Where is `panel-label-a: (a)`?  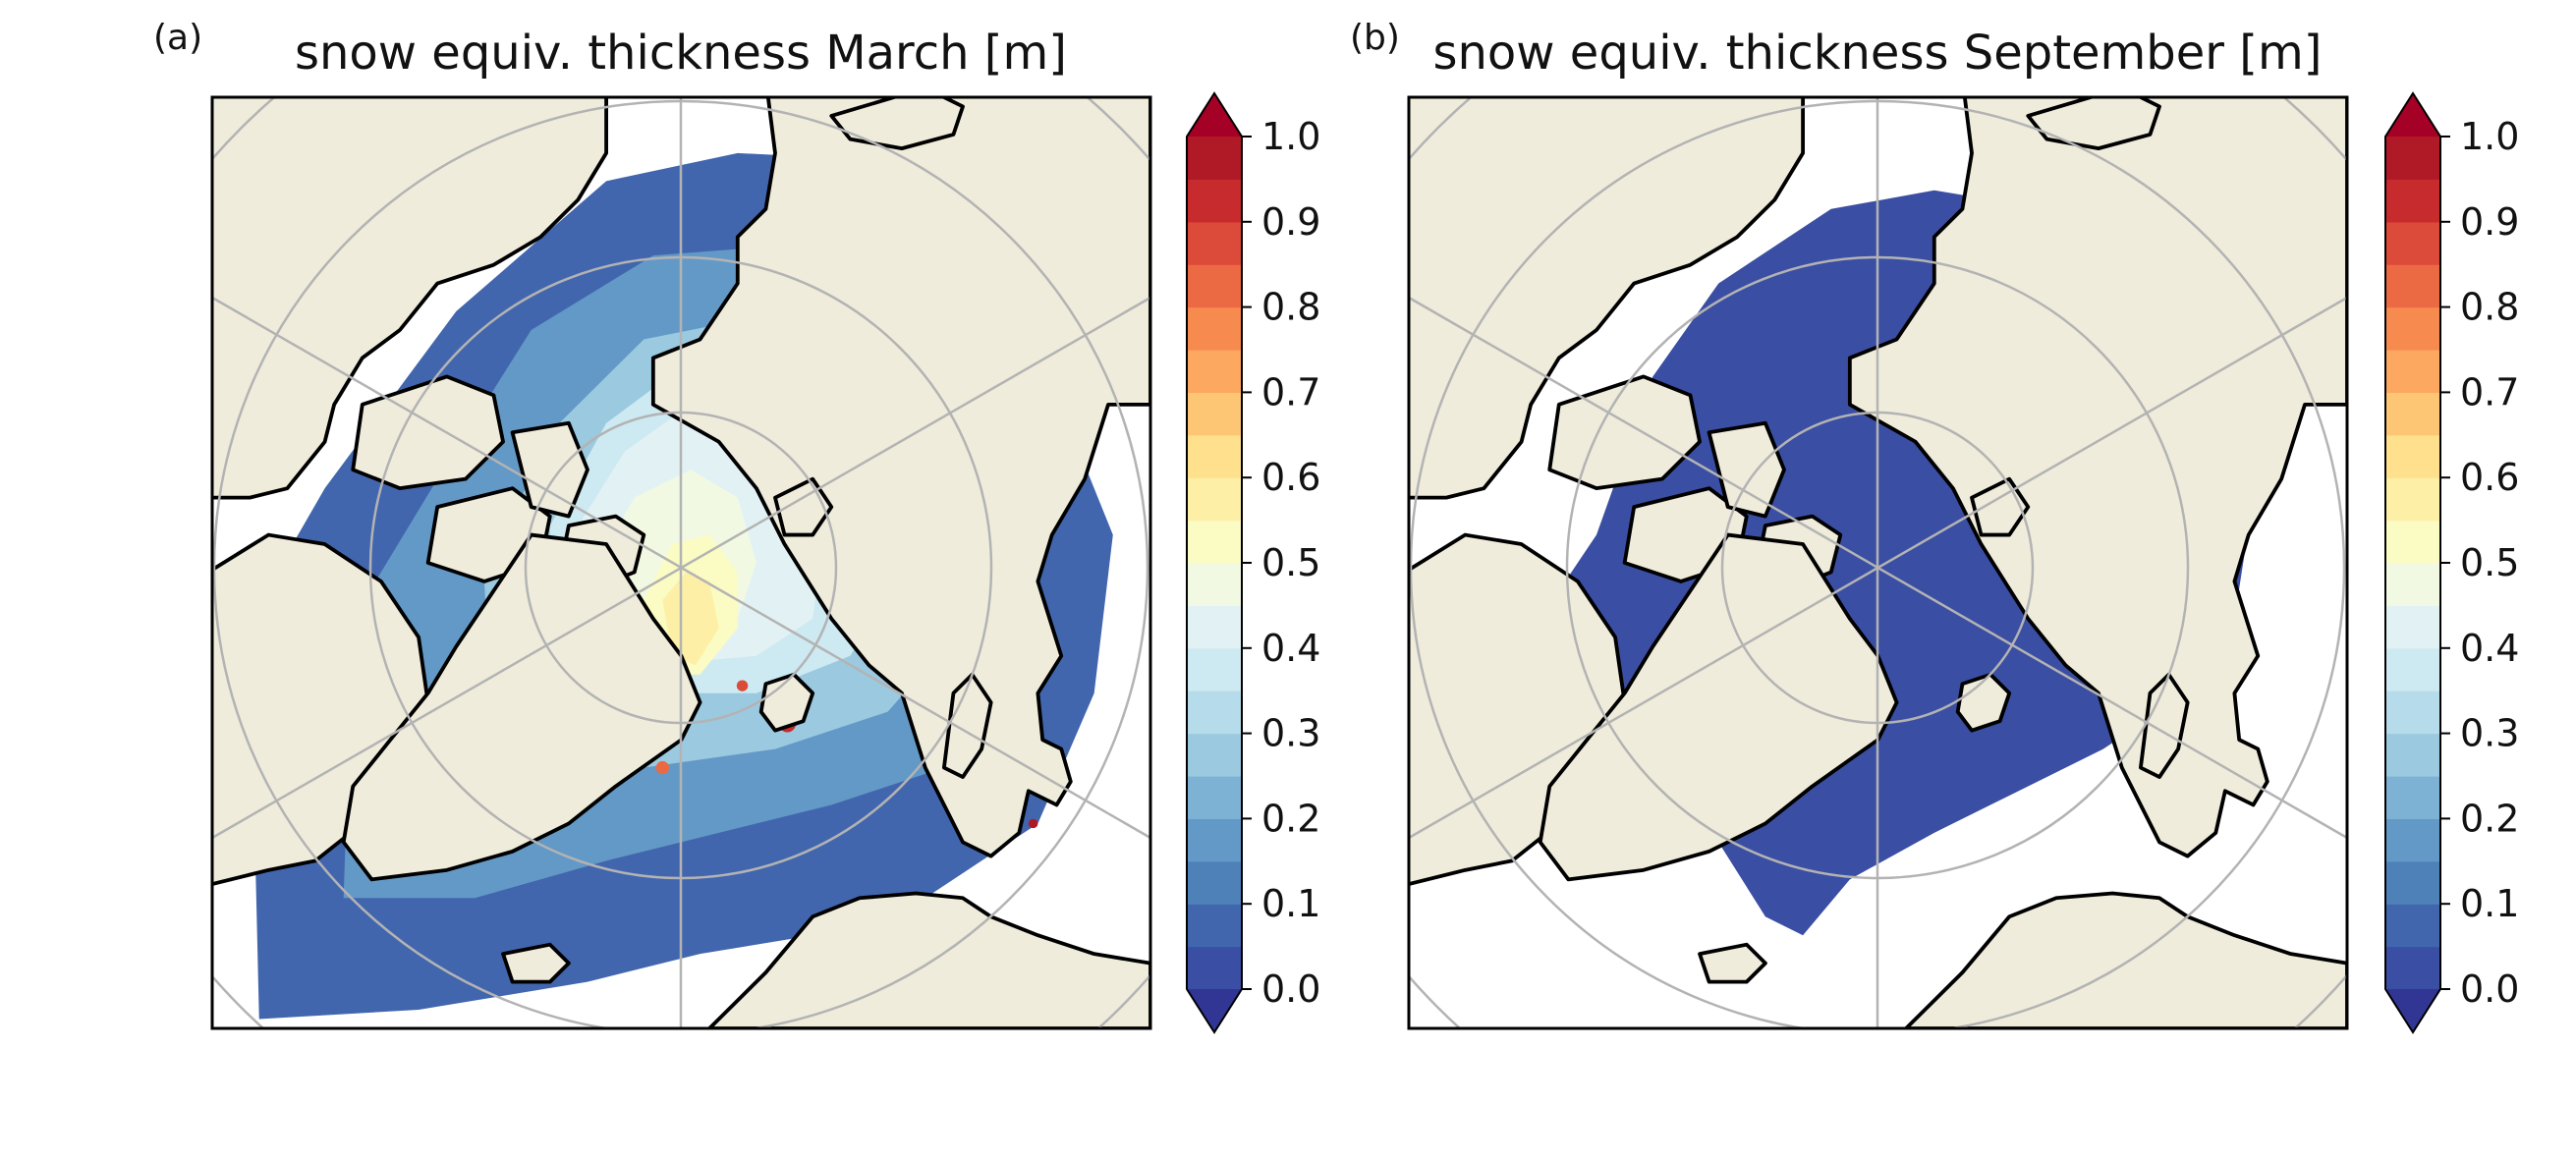
panel-label-a: (a) is located at coordinates (177, 38).